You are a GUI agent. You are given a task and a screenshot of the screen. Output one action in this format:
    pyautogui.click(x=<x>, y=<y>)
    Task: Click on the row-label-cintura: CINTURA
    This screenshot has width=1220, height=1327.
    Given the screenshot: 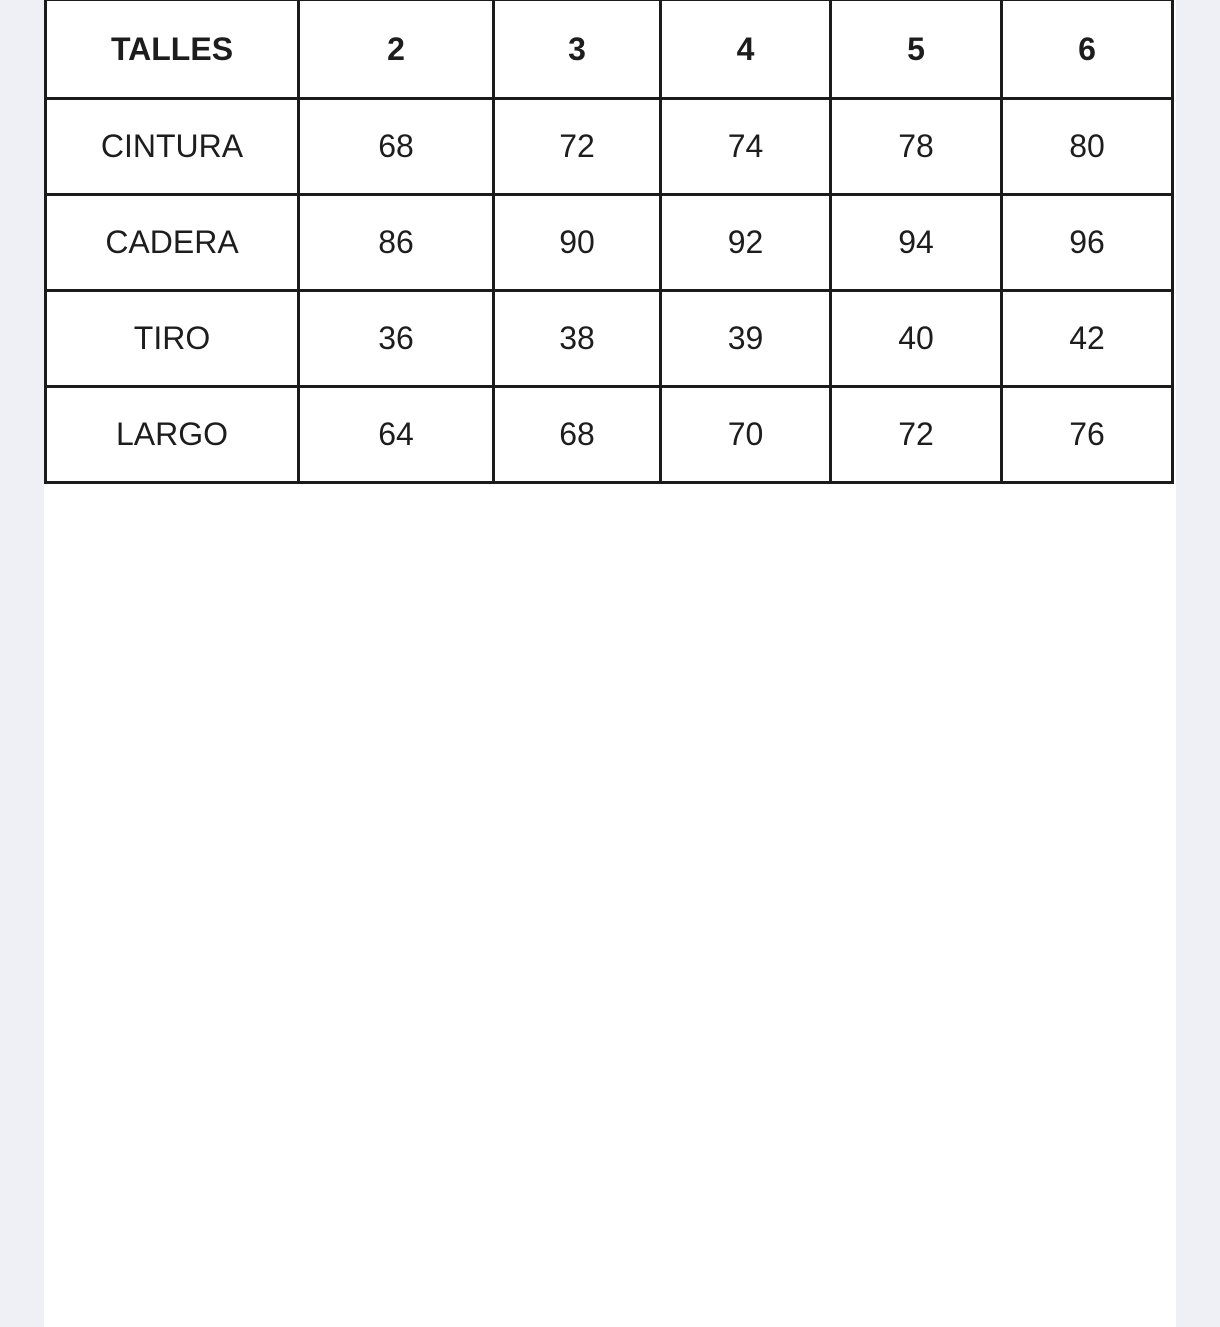 What is the action you would take?
    pyautogui.click(x=172, y=146)
    